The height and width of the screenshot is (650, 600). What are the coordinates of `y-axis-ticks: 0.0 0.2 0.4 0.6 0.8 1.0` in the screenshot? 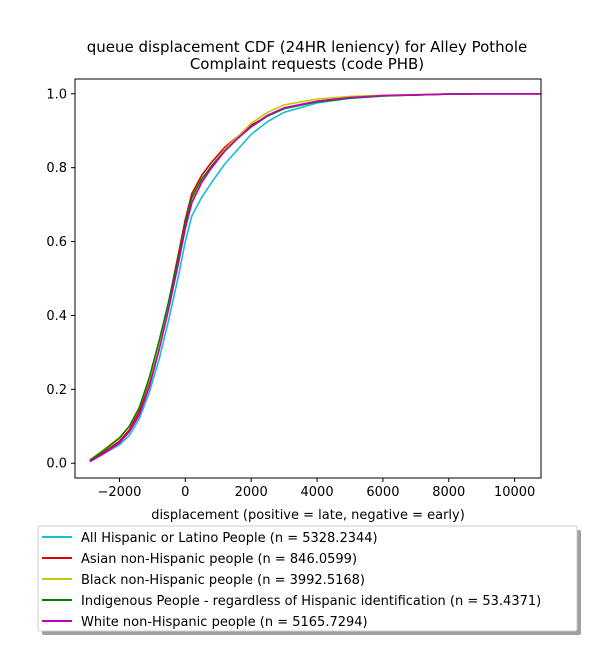 It's located at (60, 279).